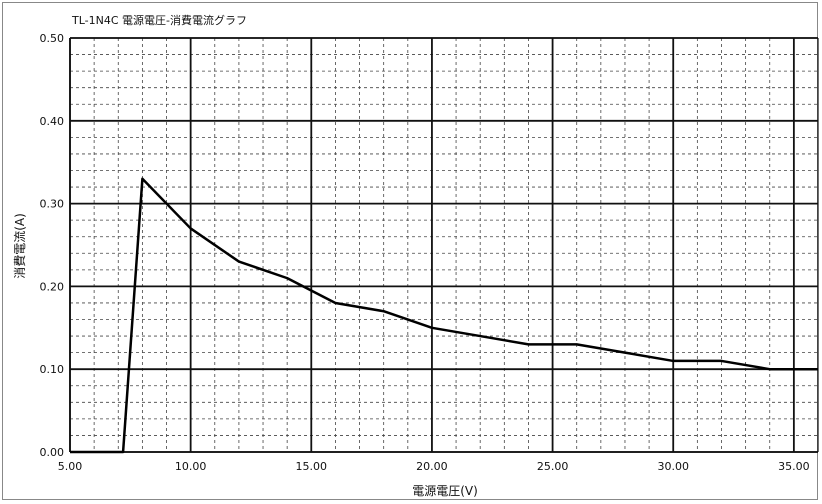  What do you see at coordinates (432, 466) in the screenshot?
I see `x-tick-label: 20.00` at bounding box center [432, 466].